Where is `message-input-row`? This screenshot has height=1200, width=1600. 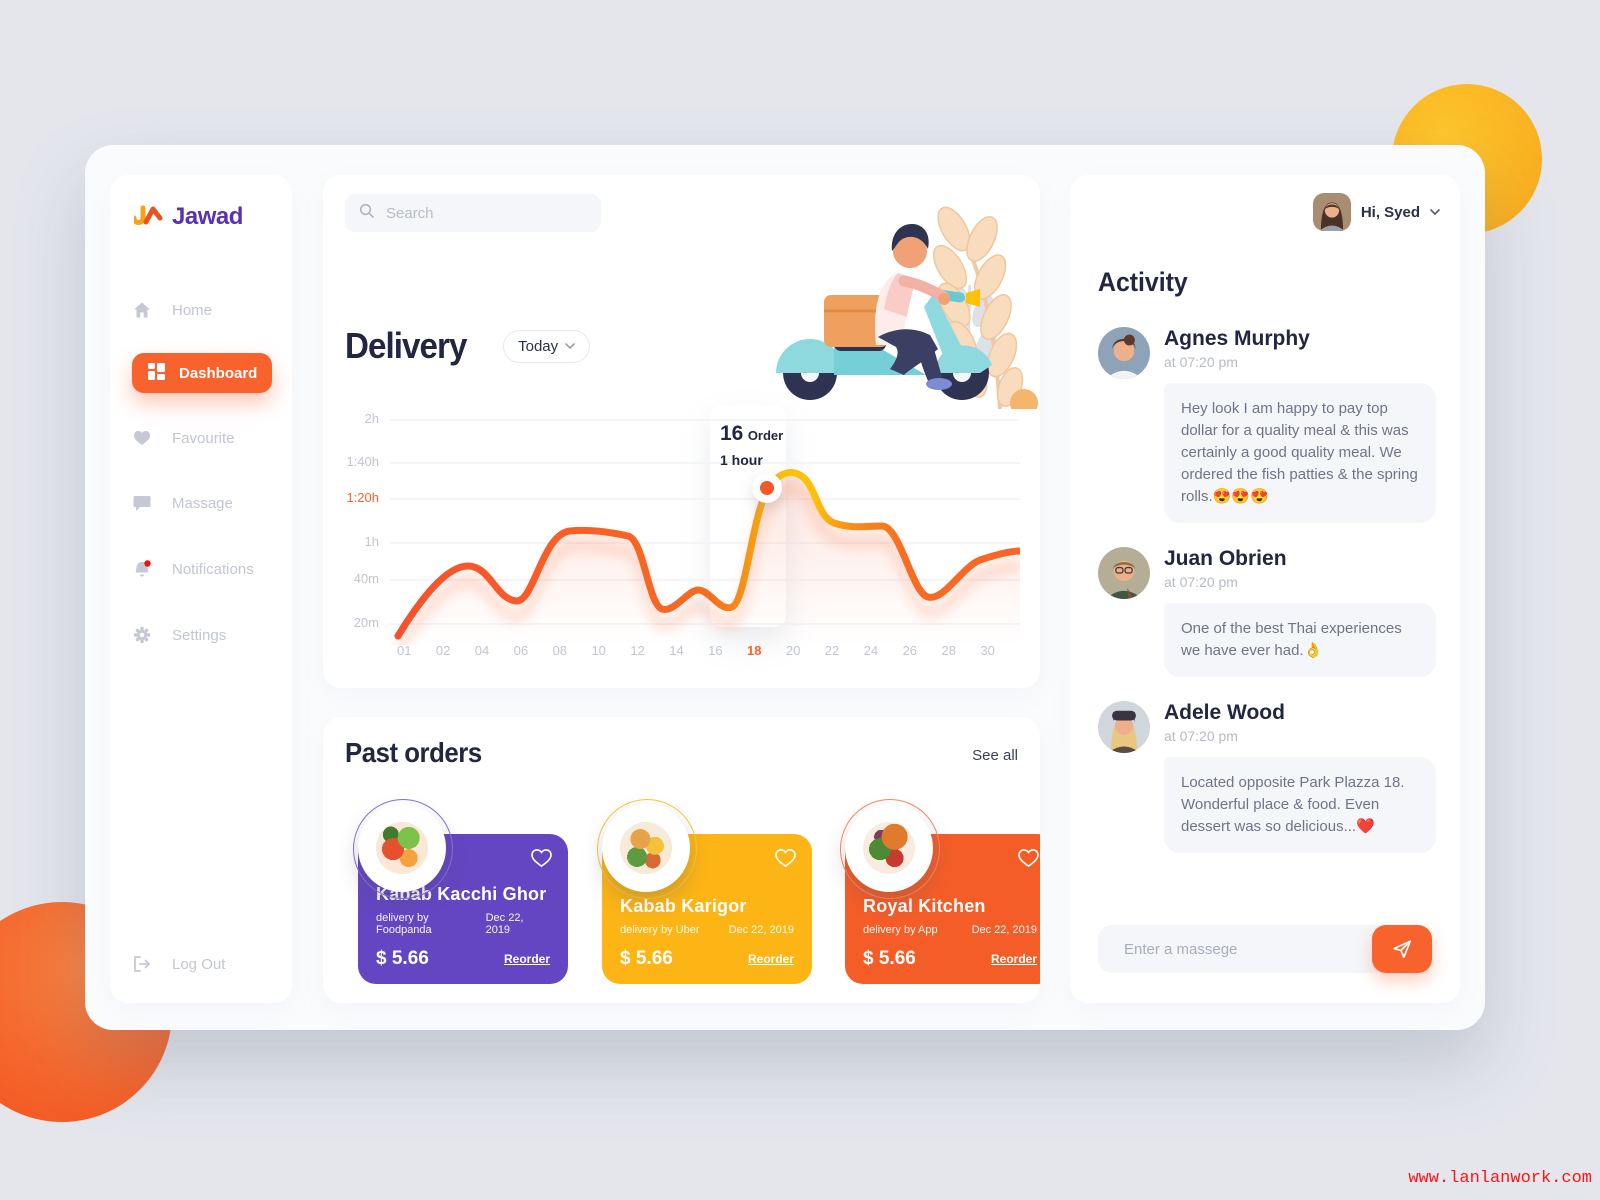 message-input-row is located at coordinates (1265, 949).